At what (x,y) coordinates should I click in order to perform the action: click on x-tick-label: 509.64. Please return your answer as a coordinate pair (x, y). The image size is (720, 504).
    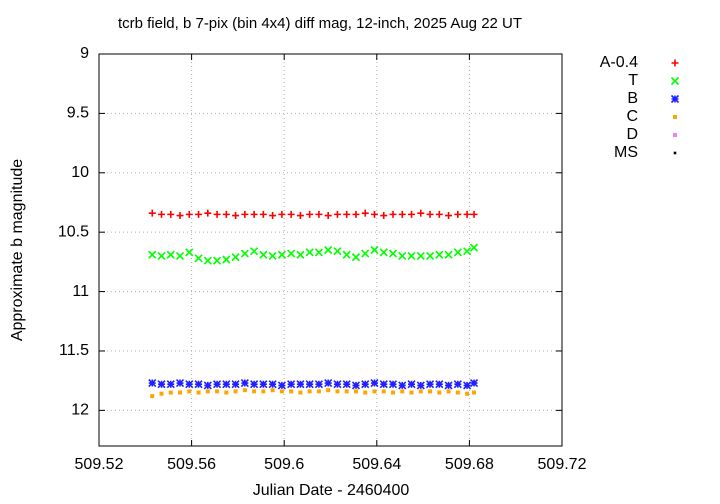
    Looking at the image, I should click on (376, 464).